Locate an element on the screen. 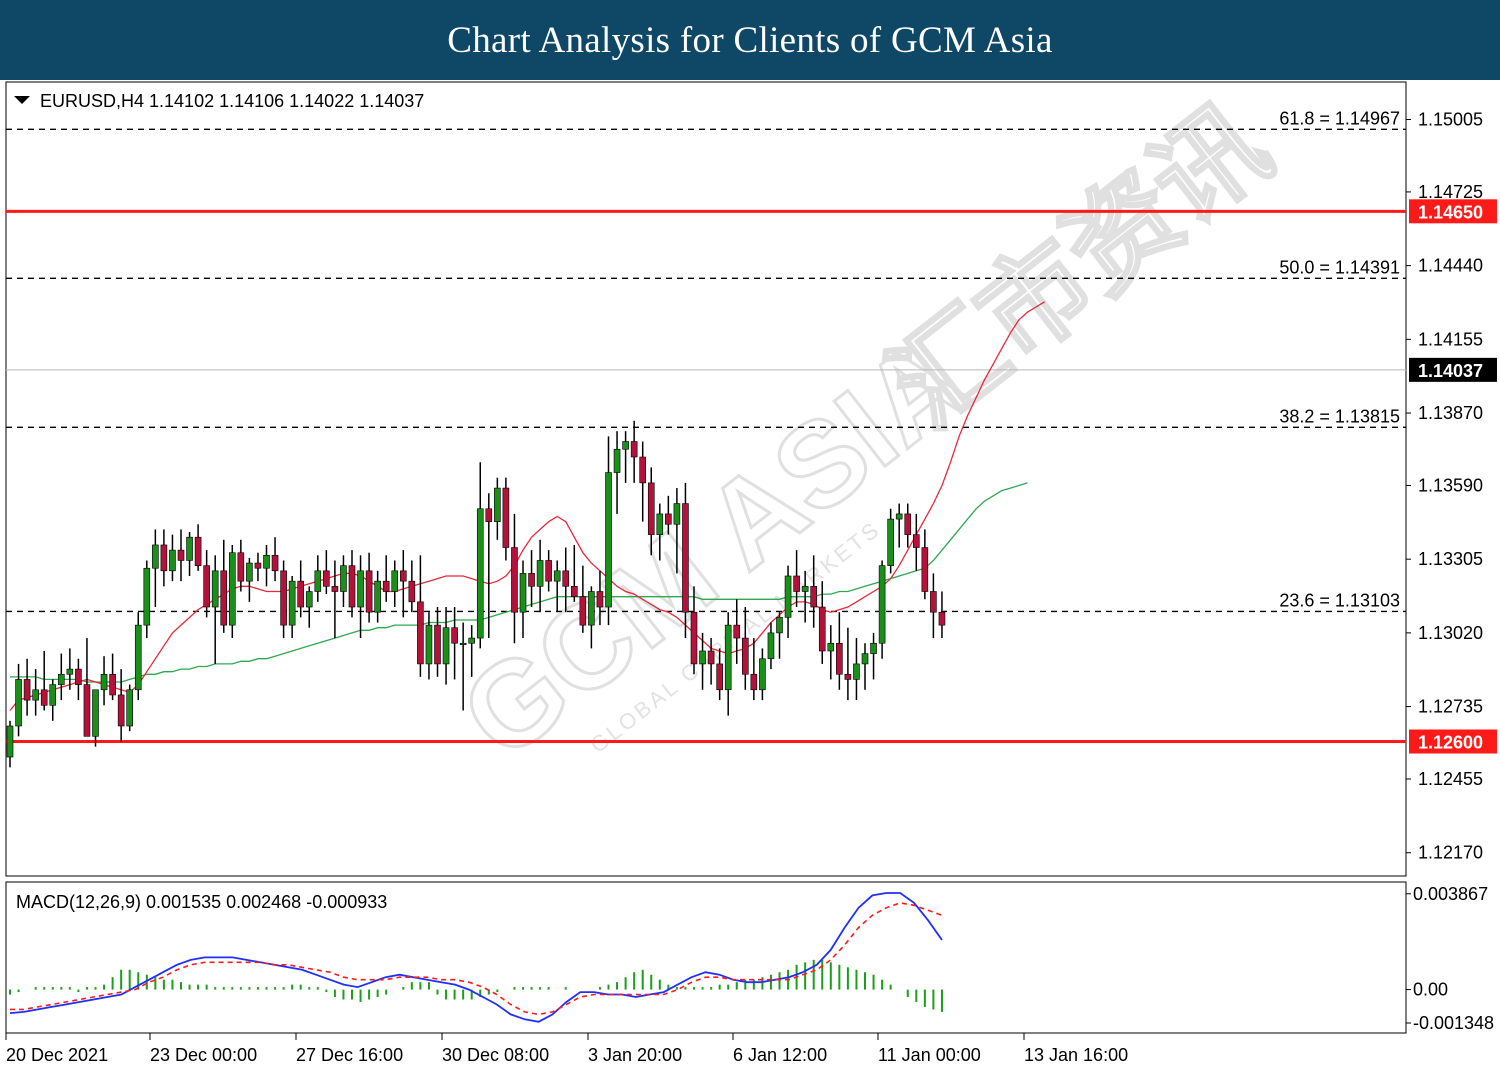  current-price-tag-label: 1.14037 is located at coordinates (1450, 371).